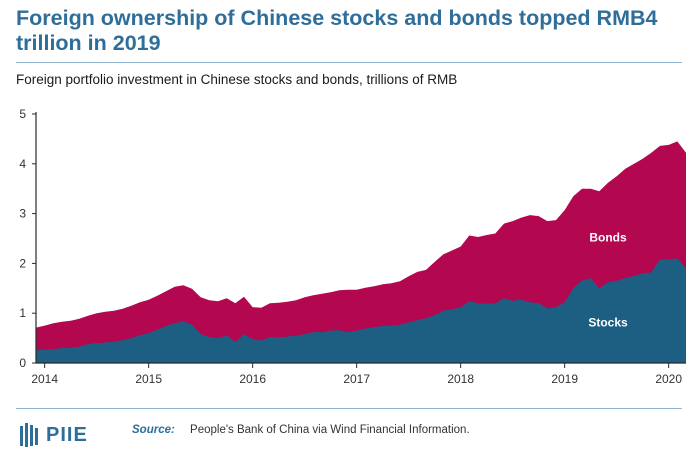  Describe the element at coordinates (22, 214) in the screenshot. I see `y-tick-label: 3` at that location.